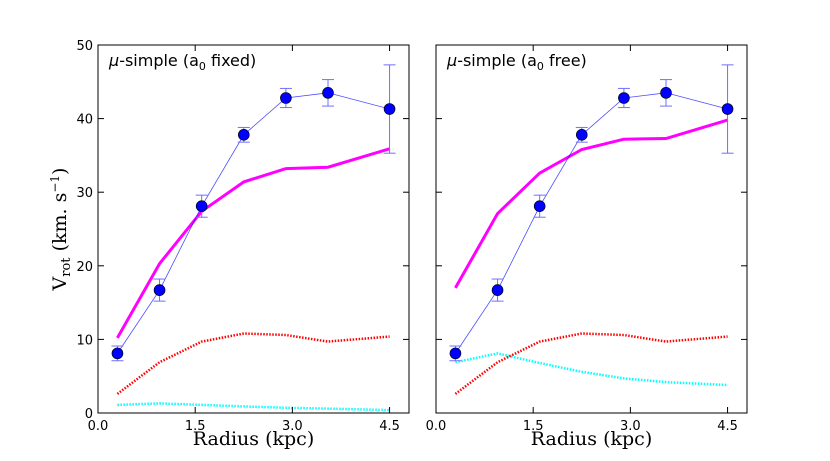 The width and height of the screenshot is (830, 461). I want to click on y-tick-label: 50, so click(84, 46).